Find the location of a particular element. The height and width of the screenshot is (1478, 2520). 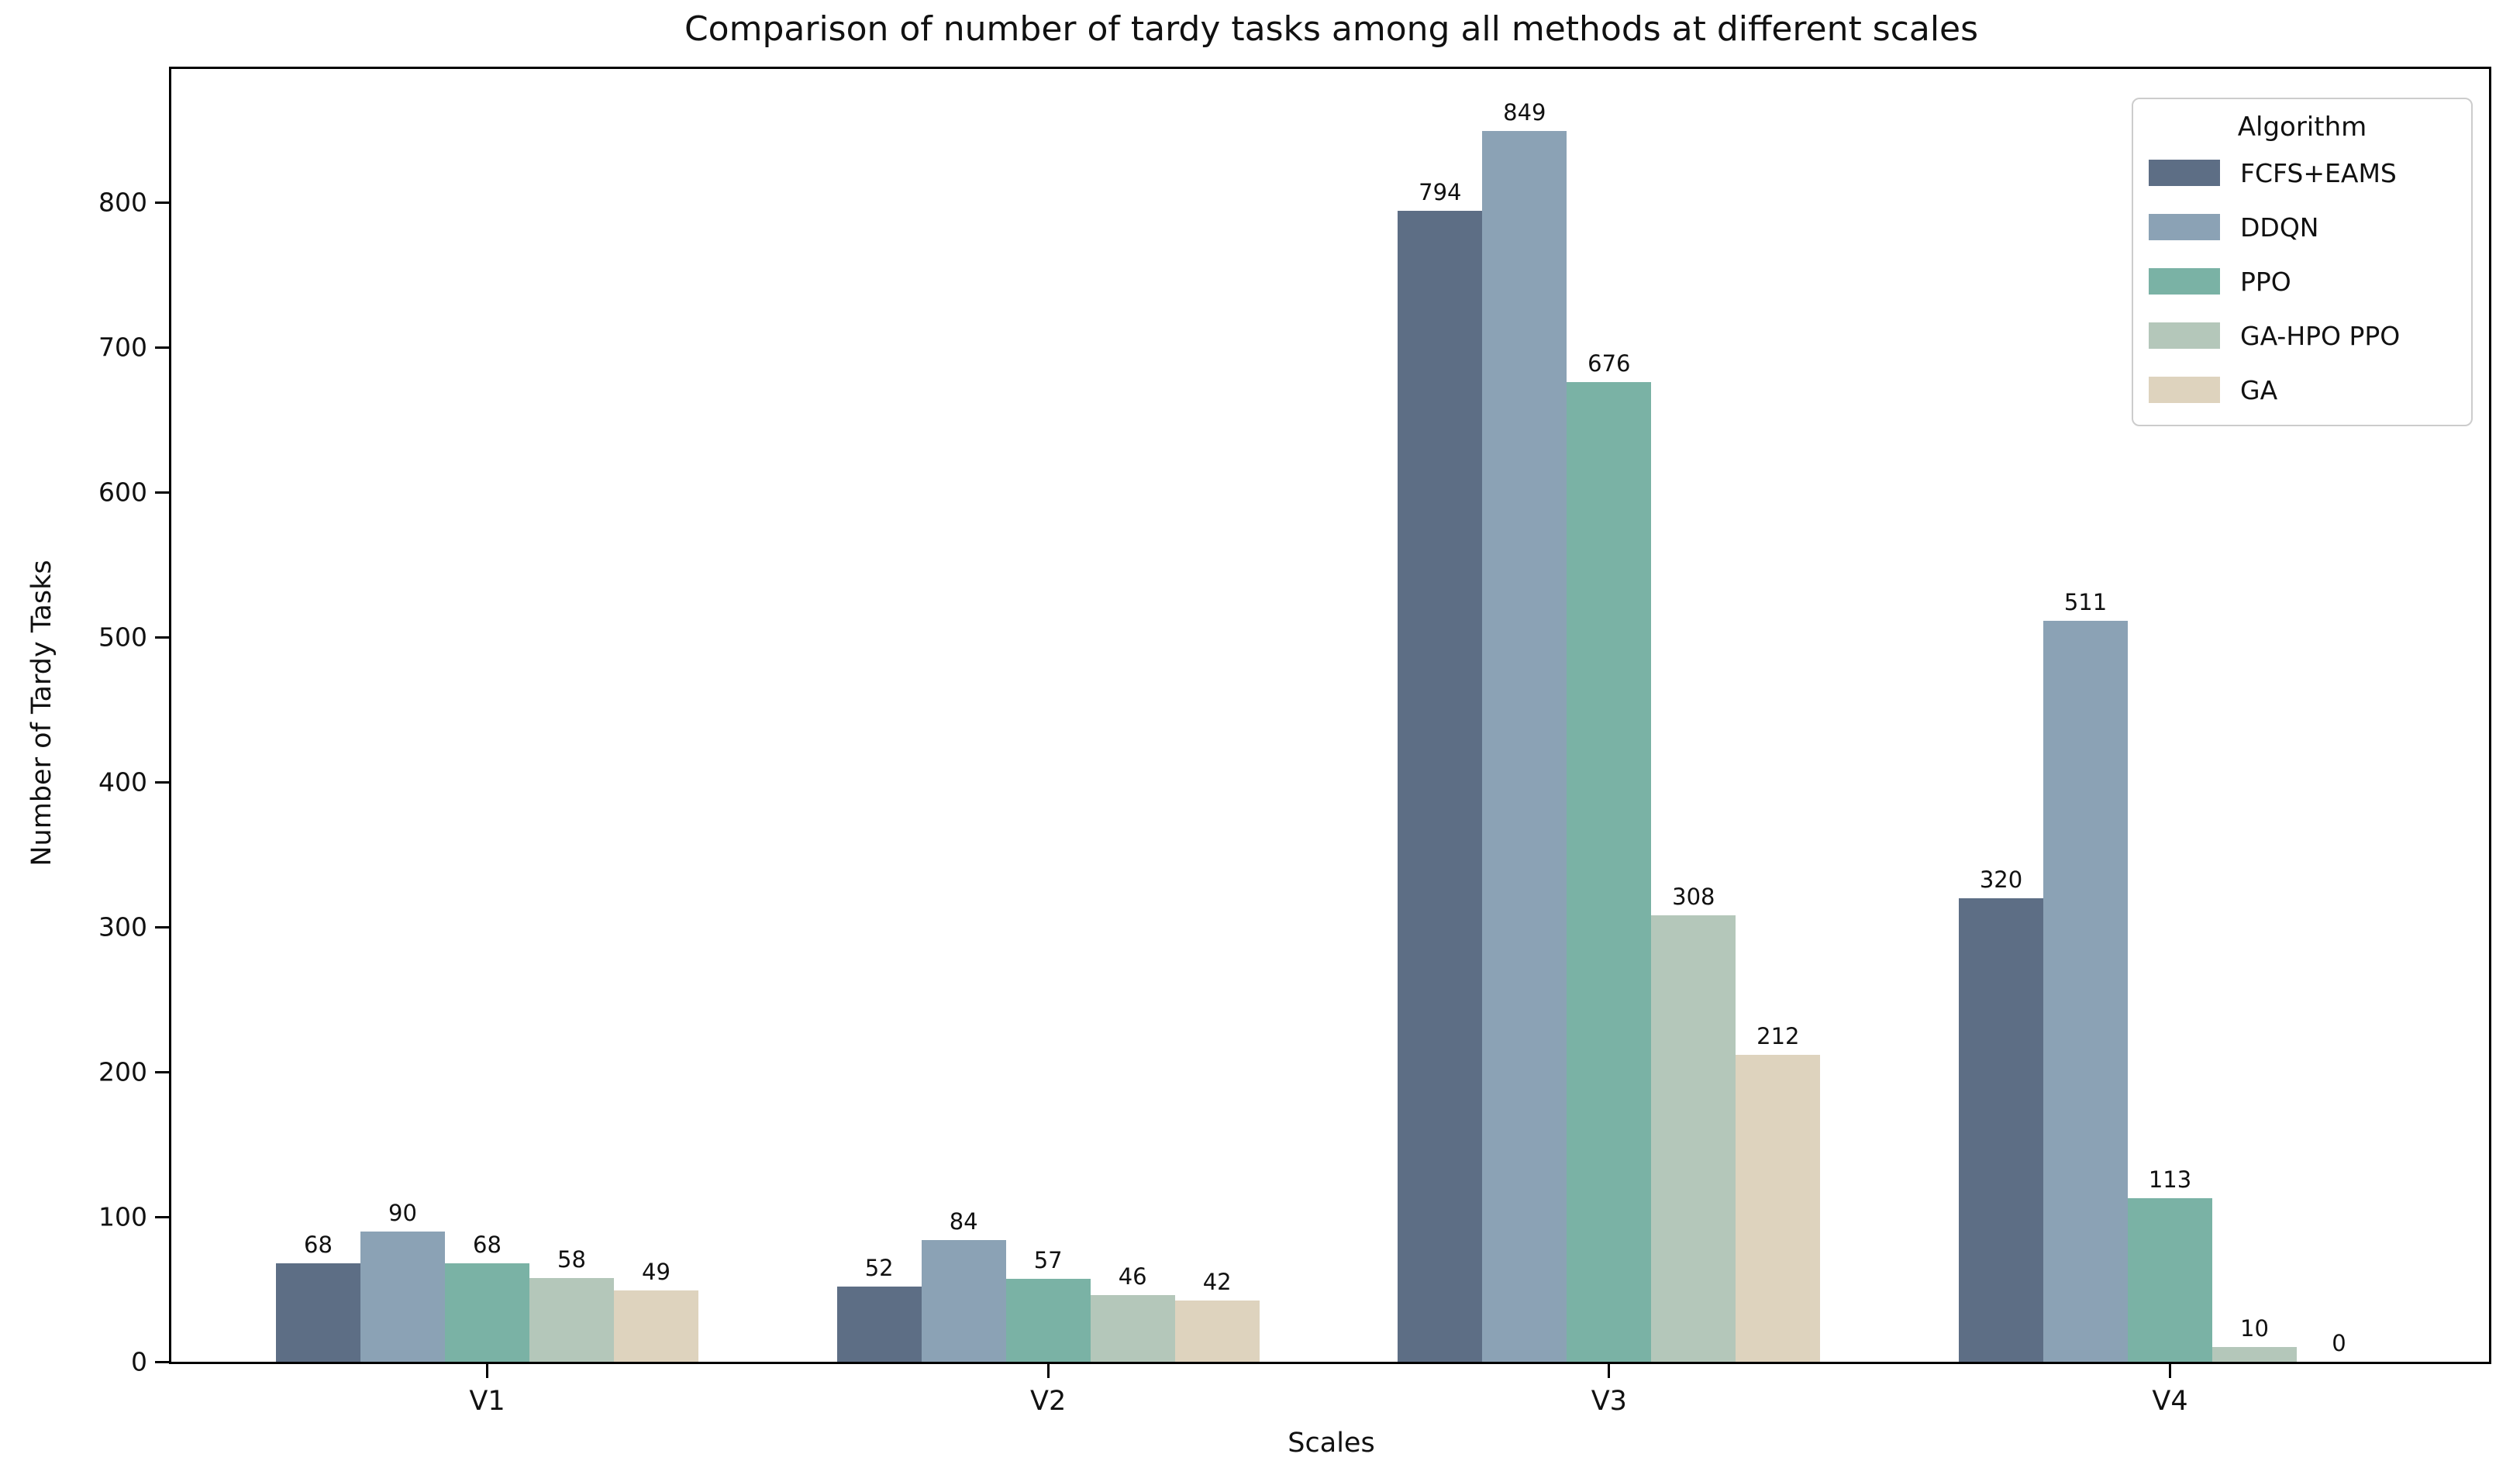

bar-value-label-ddqn-v4: 511 is located at coordinates (2085, 602).